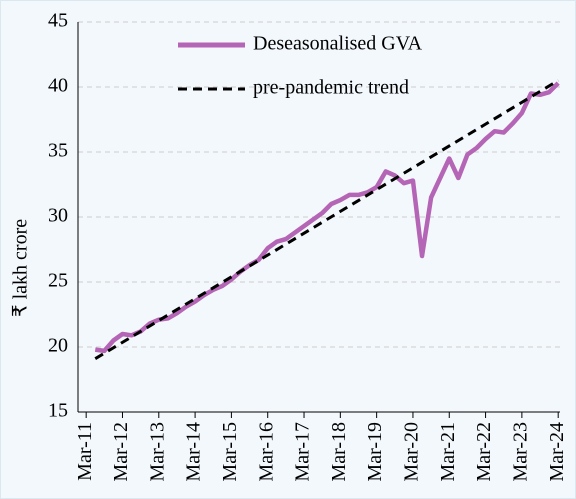  I want to click on y-tick-label: 25, so click(58, 281).